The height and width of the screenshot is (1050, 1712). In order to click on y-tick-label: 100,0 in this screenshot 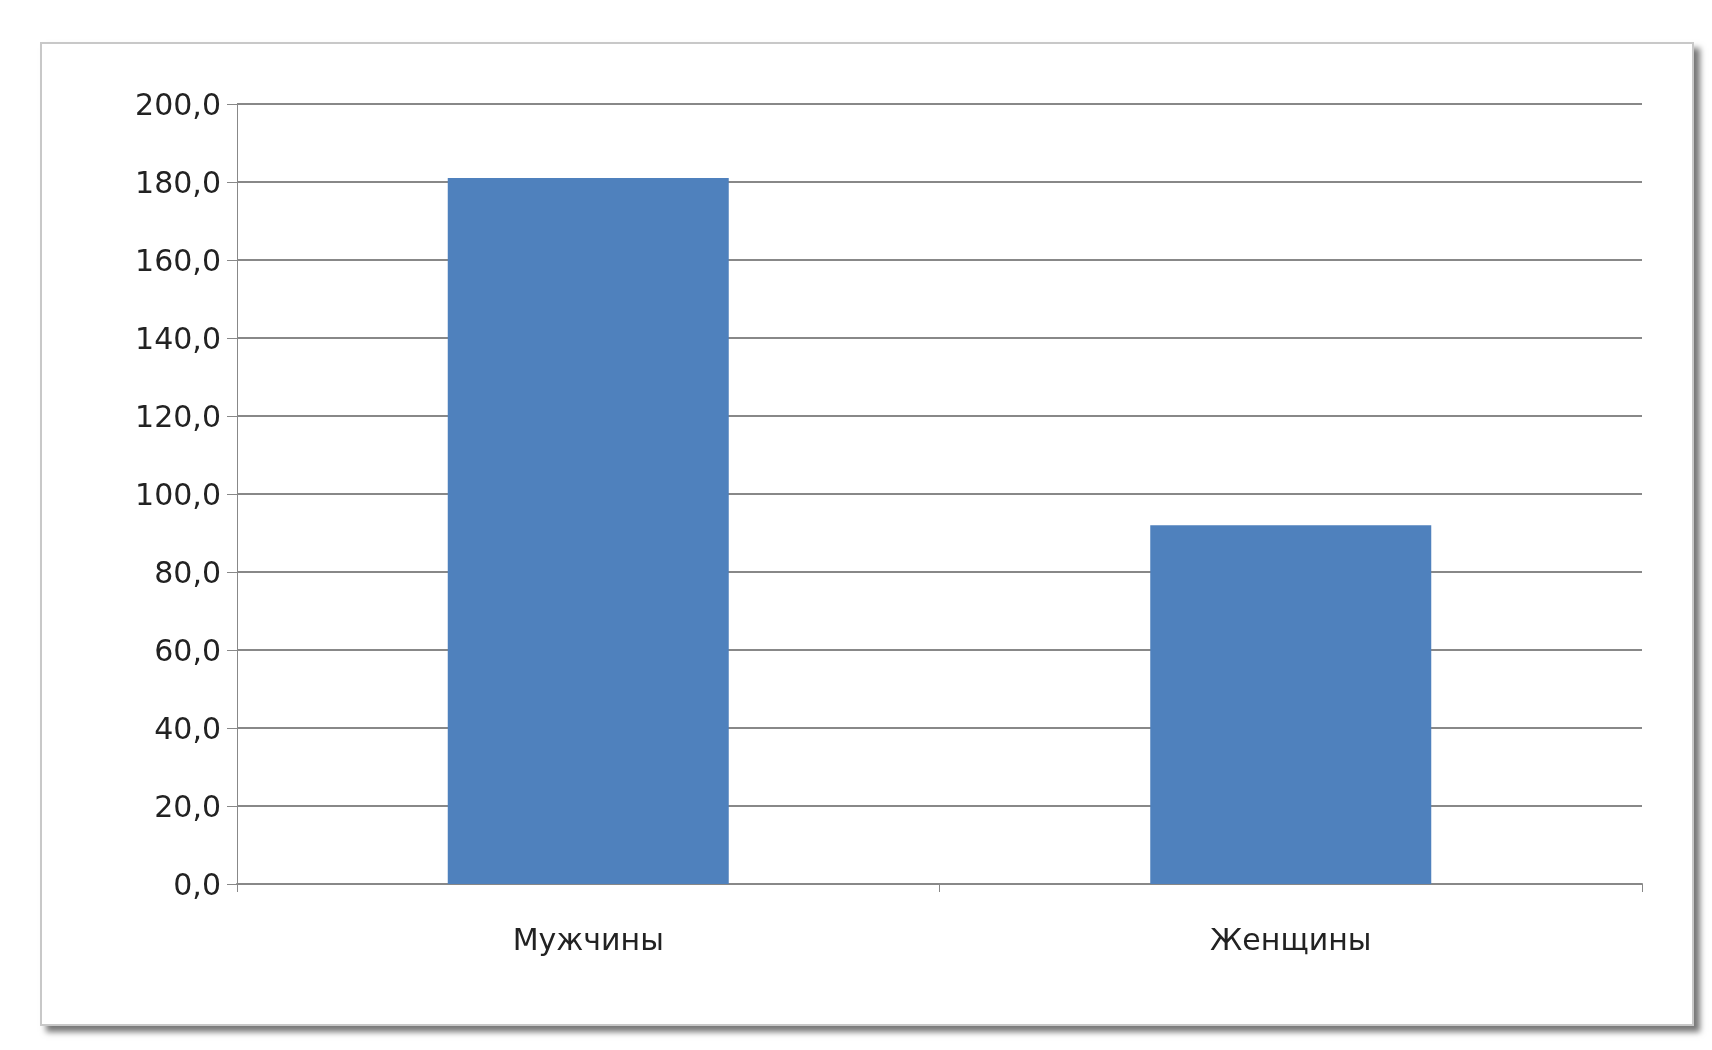, I will do `click(178, 494)`.